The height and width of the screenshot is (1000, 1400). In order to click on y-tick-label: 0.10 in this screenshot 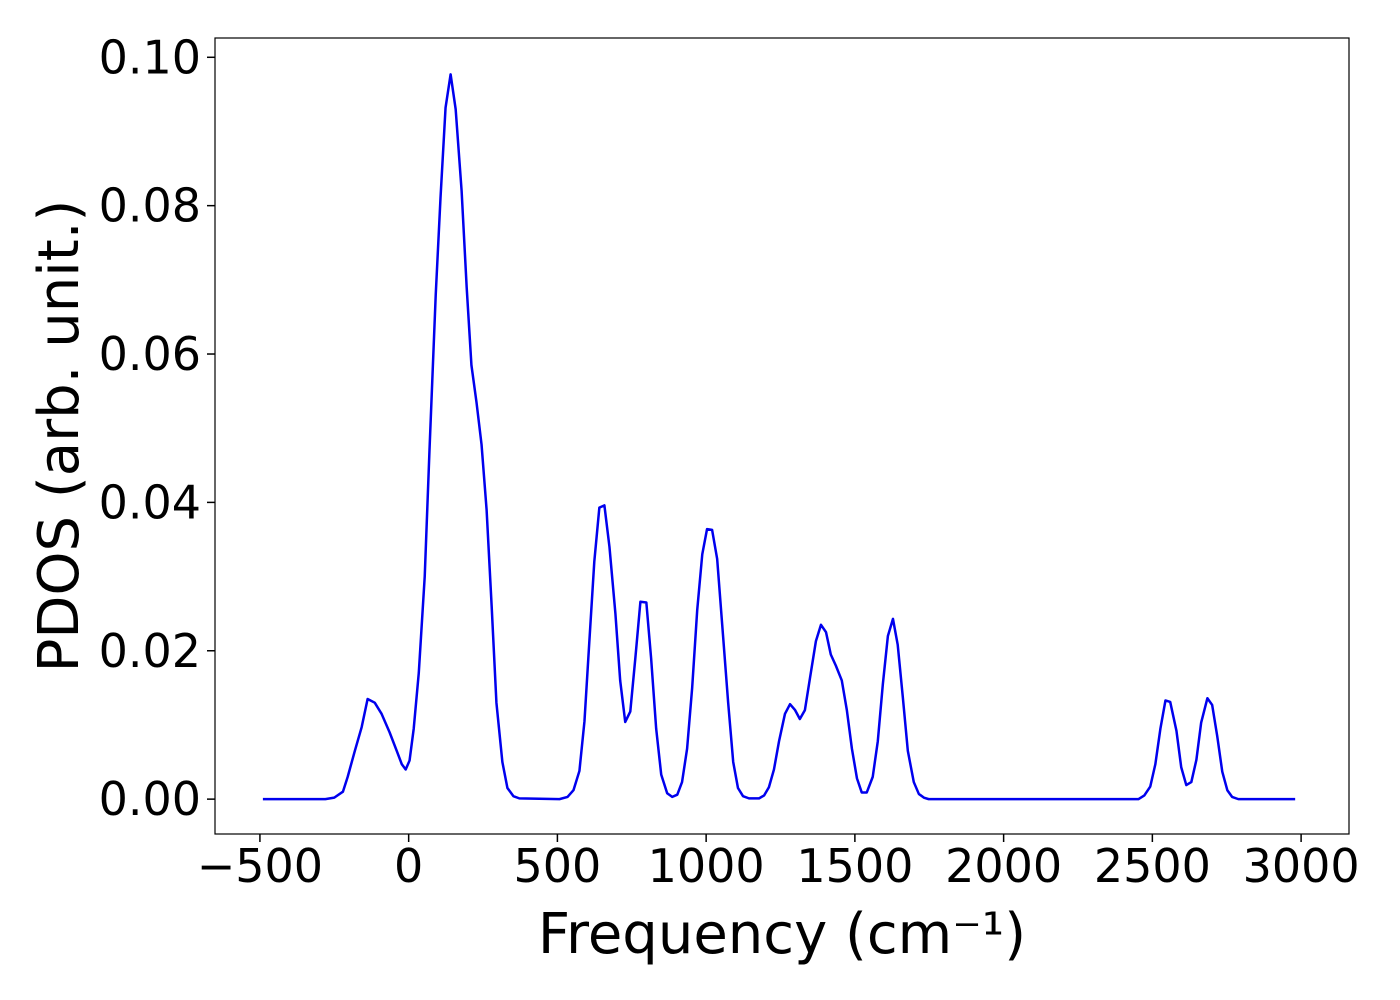, I will do `click(150, 57)`.